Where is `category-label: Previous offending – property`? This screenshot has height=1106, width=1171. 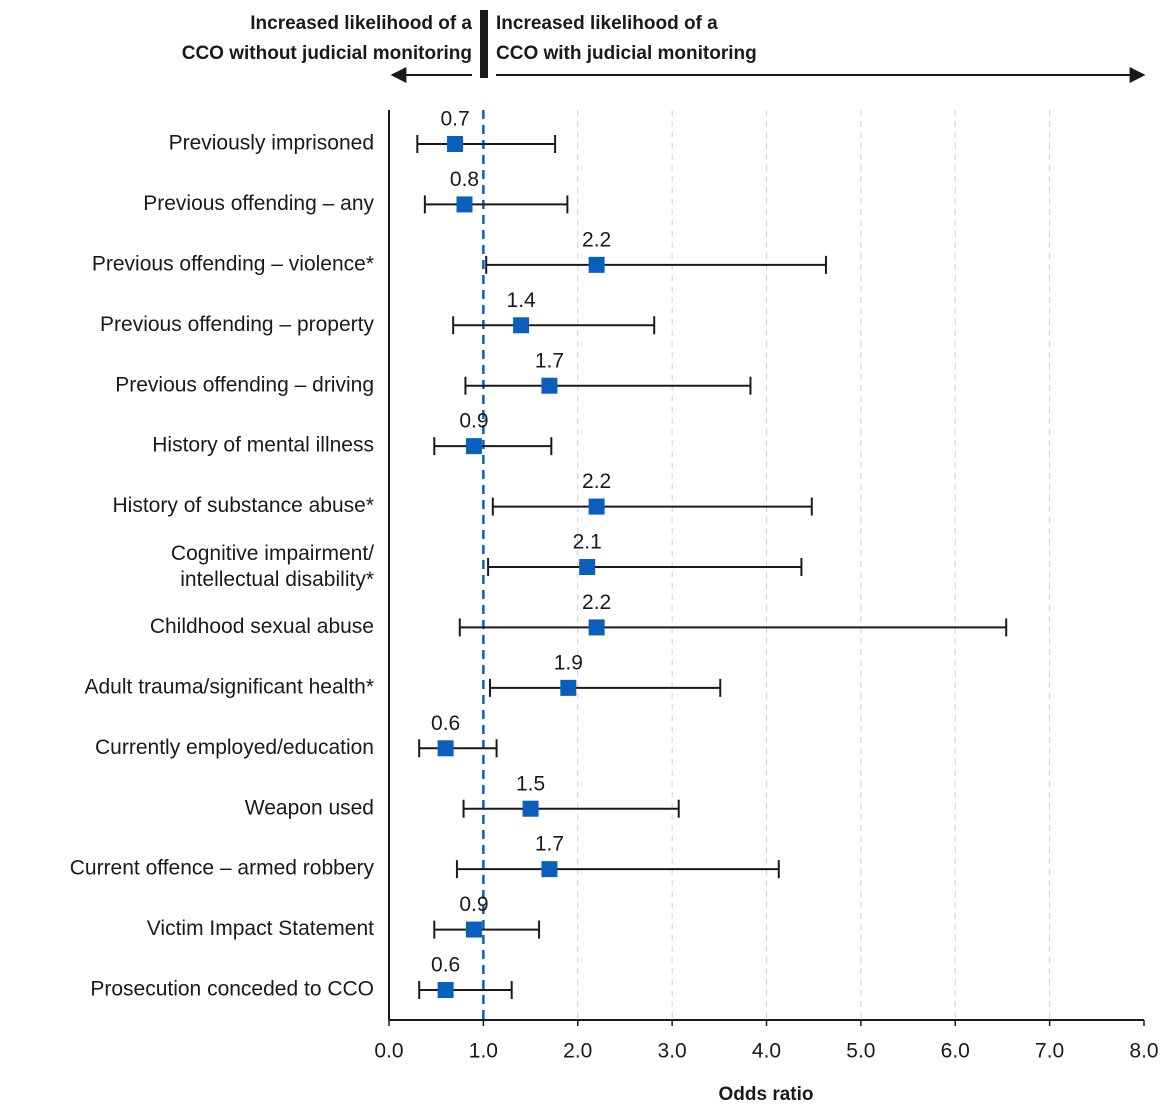 category-label: Previous offending – property is located at coordinates (237, 324).